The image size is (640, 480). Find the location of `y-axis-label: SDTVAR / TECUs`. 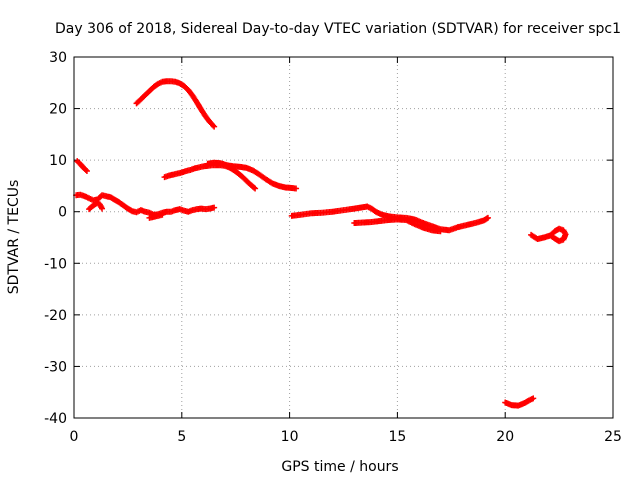

y-axis-label: SDTVAR / TECUs is located at coordinates (14, 237).